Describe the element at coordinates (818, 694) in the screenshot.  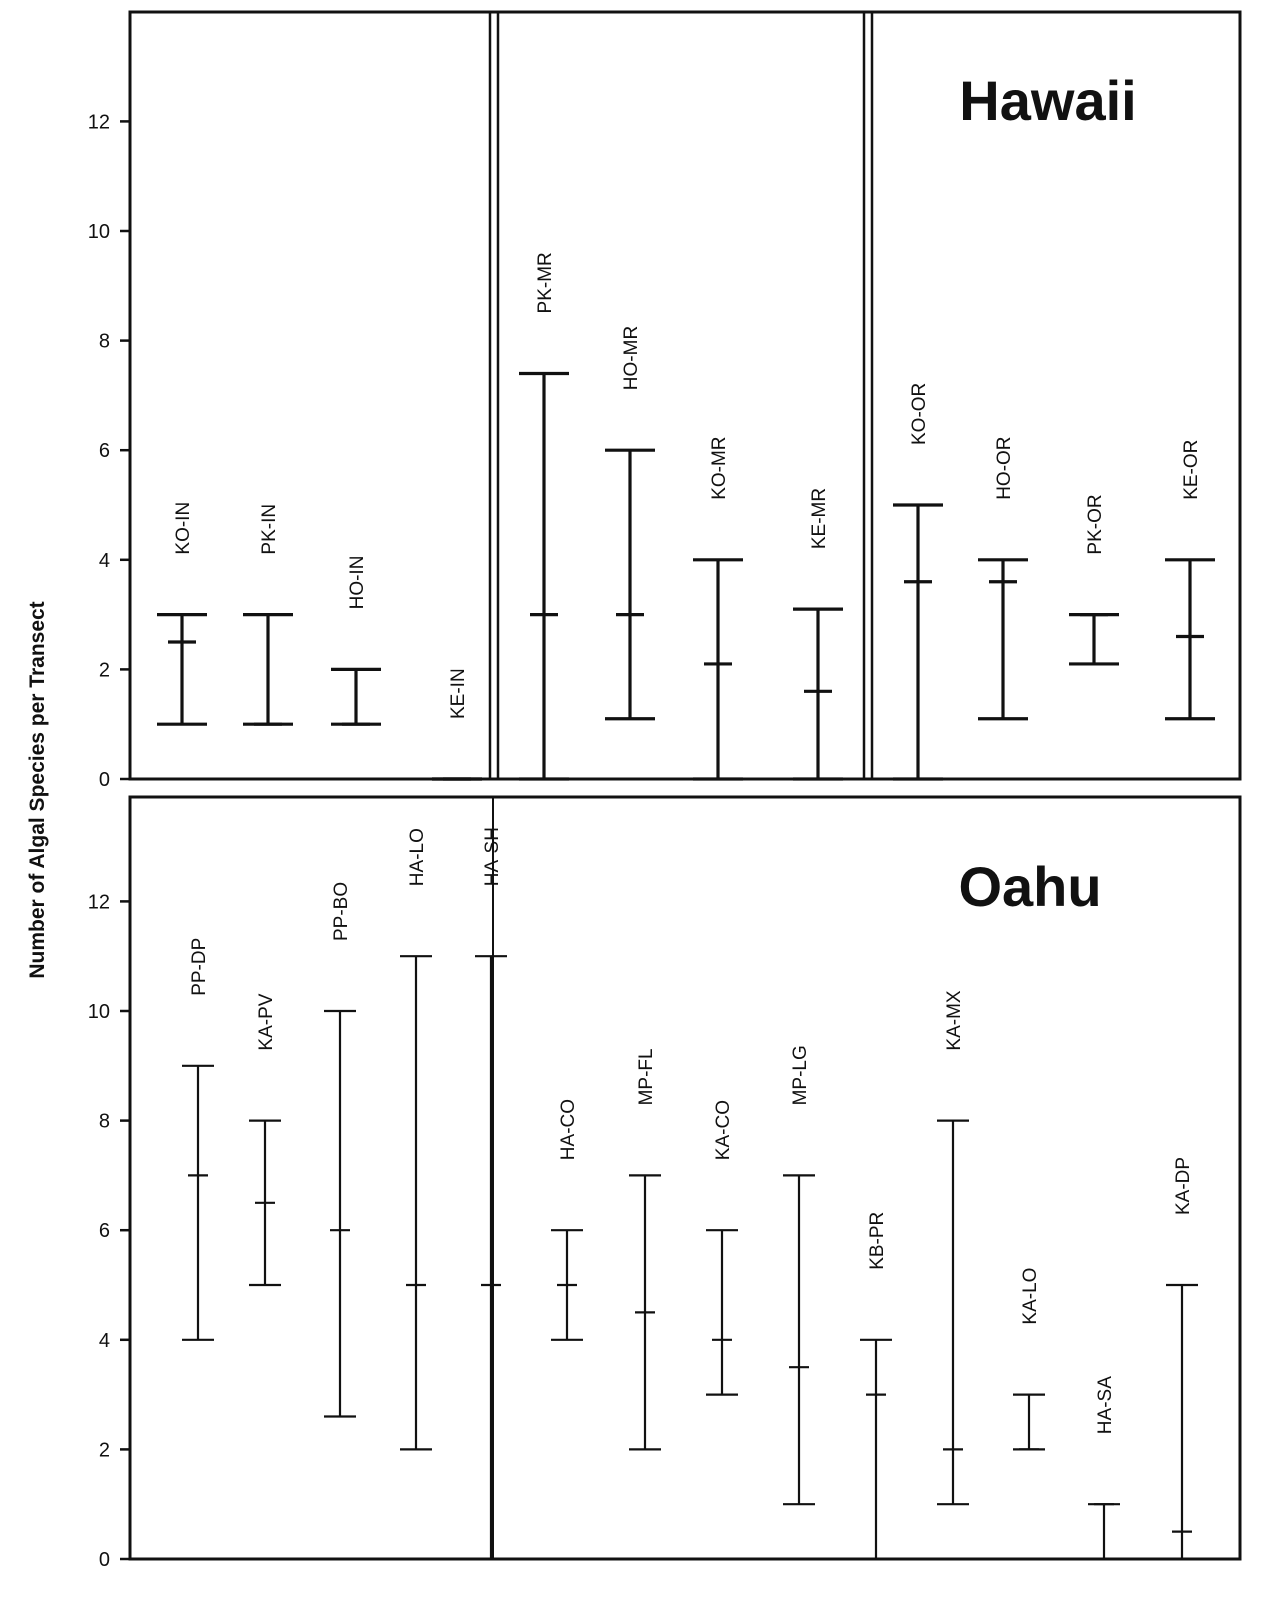
I see `range-mark-ke-mr` at that location.